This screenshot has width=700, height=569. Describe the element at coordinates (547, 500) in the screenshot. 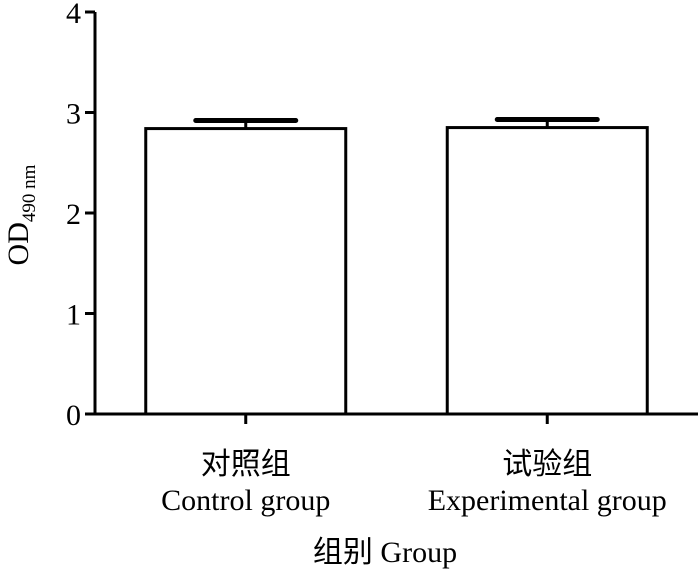

I see `x-tick-label: Experimental group` at that location.